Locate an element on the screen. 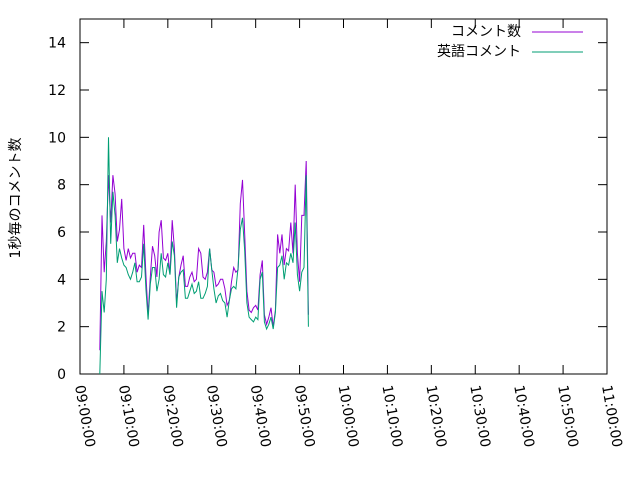  y-tick-label: 8 is located at coordinates (61, 186).